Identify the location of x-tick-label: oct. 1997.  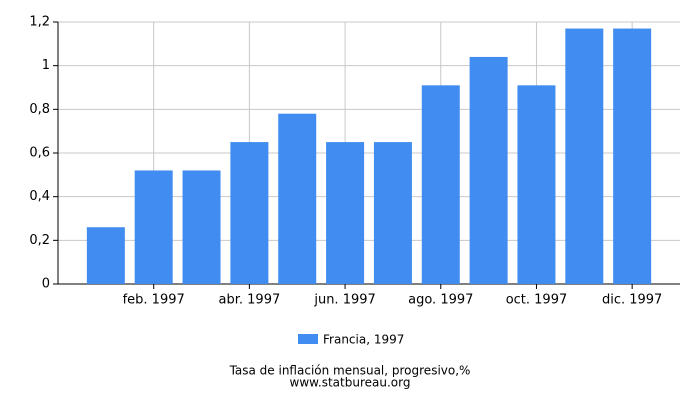
(537, 300).